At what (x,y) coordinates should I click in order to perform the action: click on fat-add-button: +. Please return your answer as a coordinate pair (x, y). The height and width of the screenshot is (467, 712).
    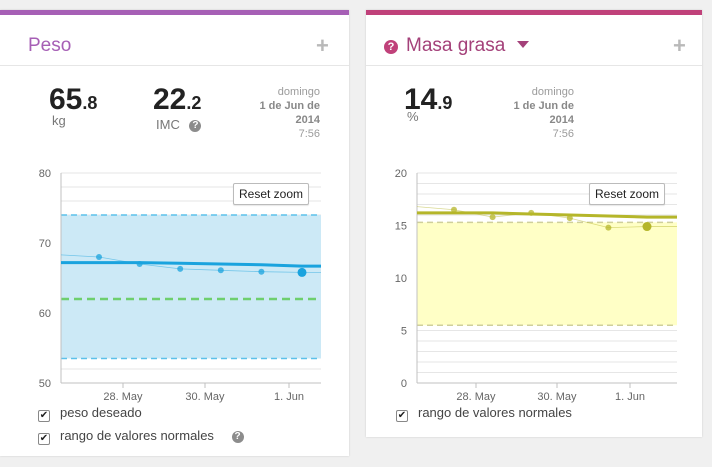
    Looking at the image, I should click on (679, 45).